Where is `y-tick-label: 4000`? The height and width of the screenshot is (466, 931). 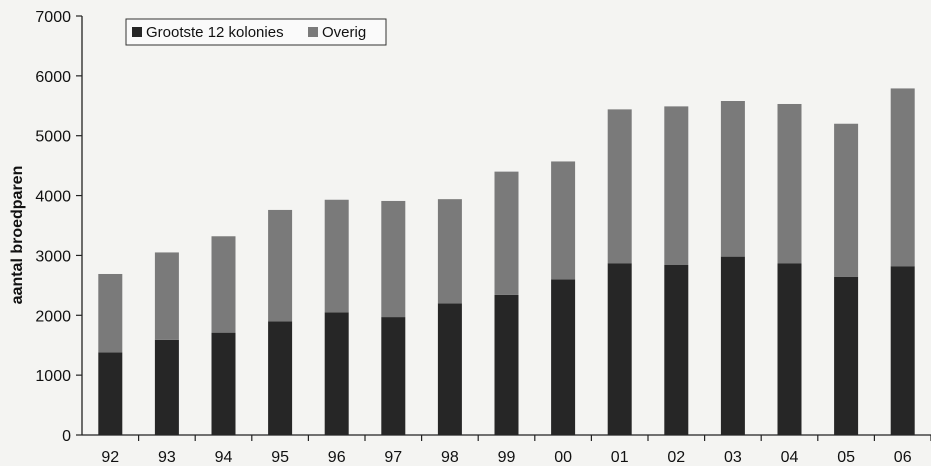 y-tick-label: 4000 is located at coordinates (53, 197).